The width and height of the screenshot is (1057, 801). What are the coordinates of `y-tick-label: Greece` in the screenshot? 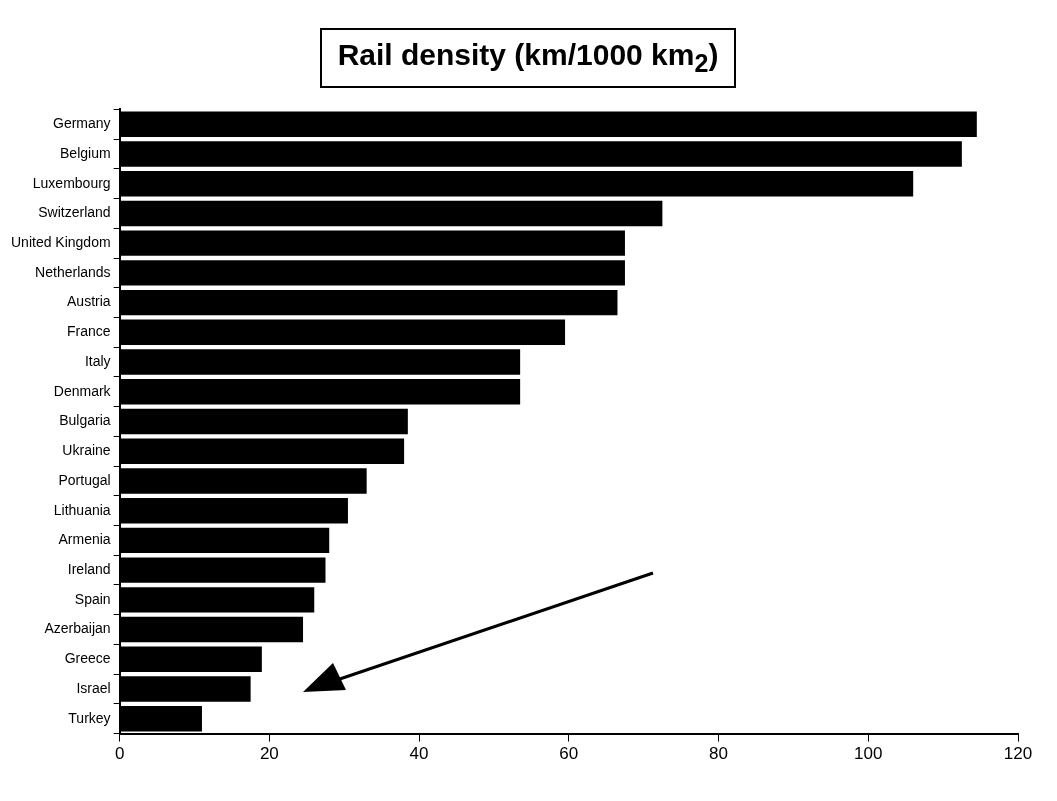 It's located at (87, 658).